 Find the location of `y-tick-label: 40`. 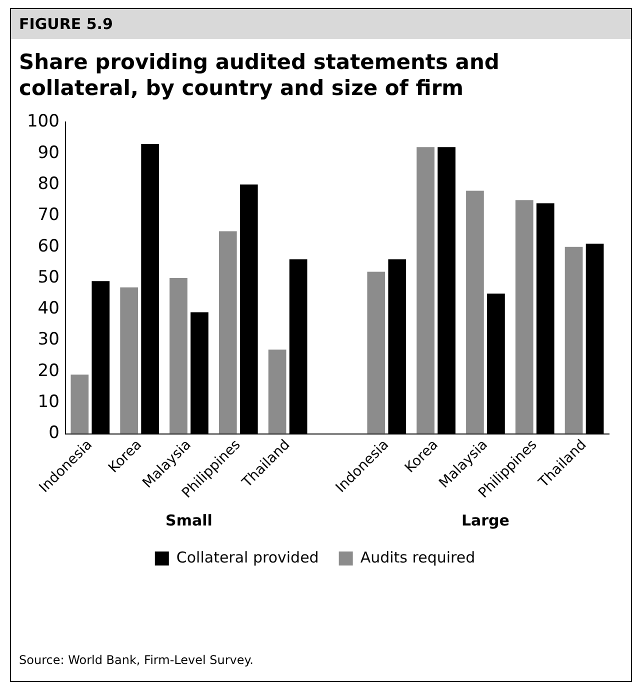

y-tick-label: 40 is located at coordinates (49, 308).